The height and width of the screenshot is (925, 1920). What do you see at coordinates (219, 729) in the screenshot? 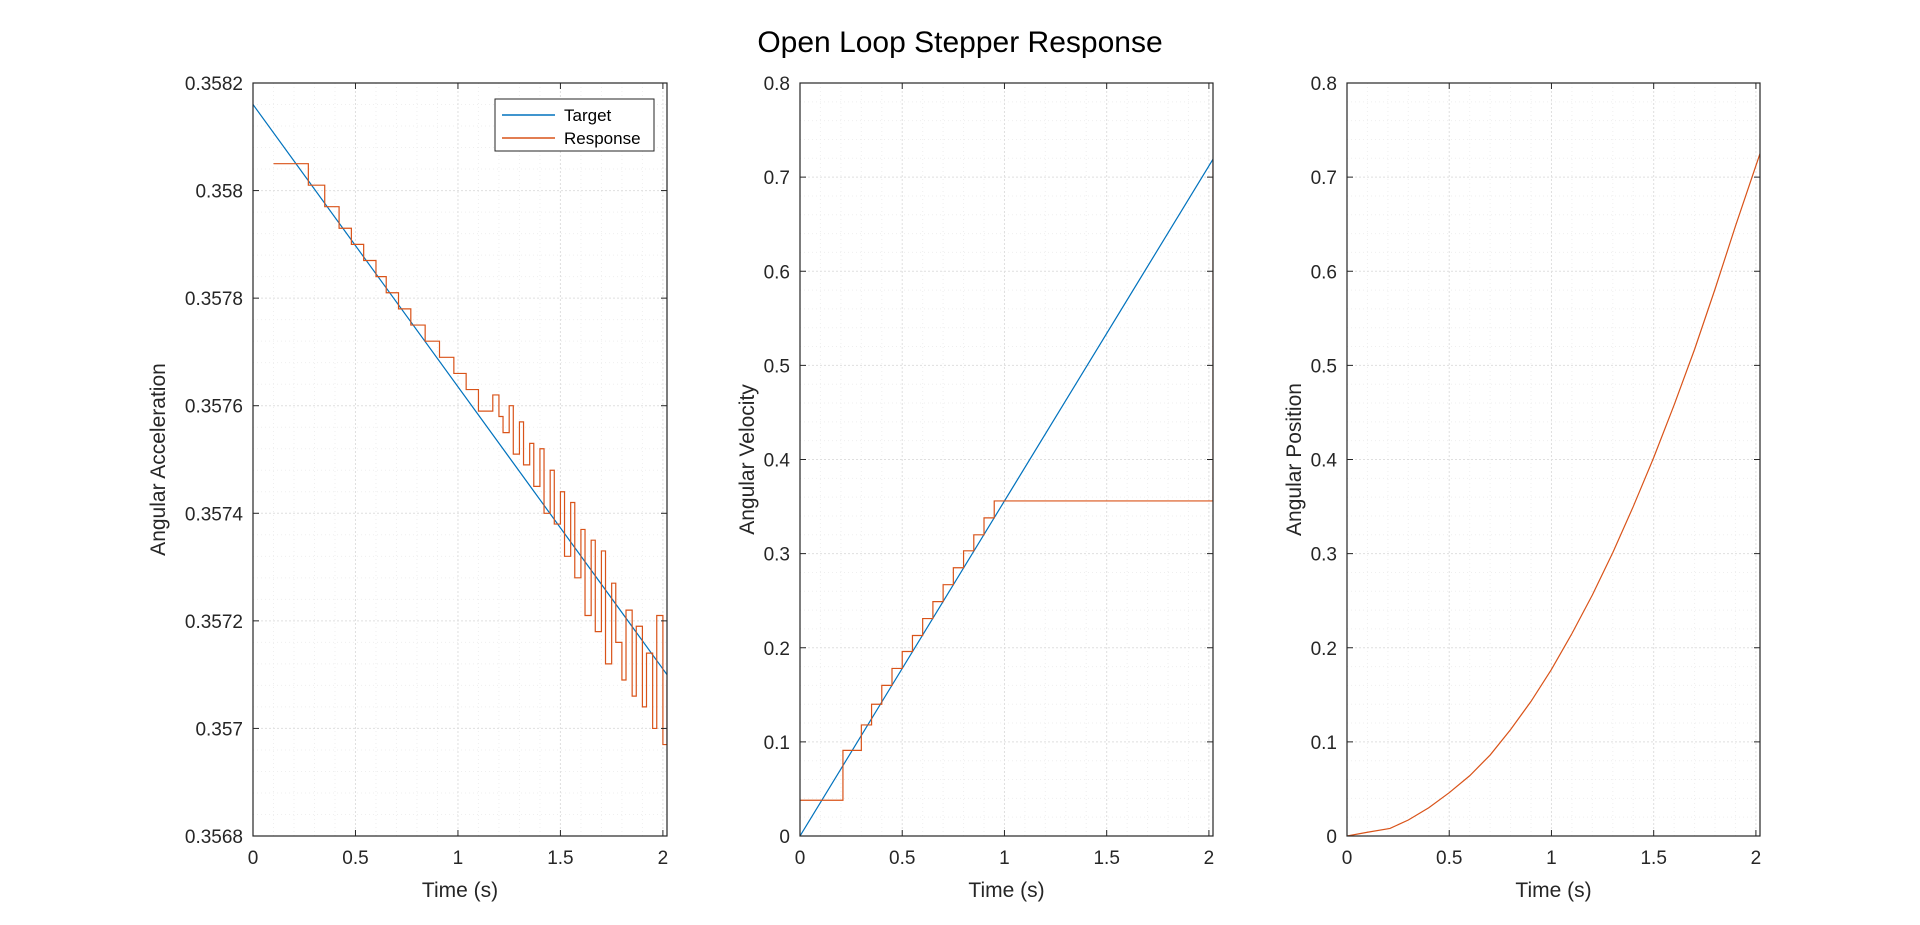
I see `y-tick-label: 0.357` at bounding box center [219, 729].